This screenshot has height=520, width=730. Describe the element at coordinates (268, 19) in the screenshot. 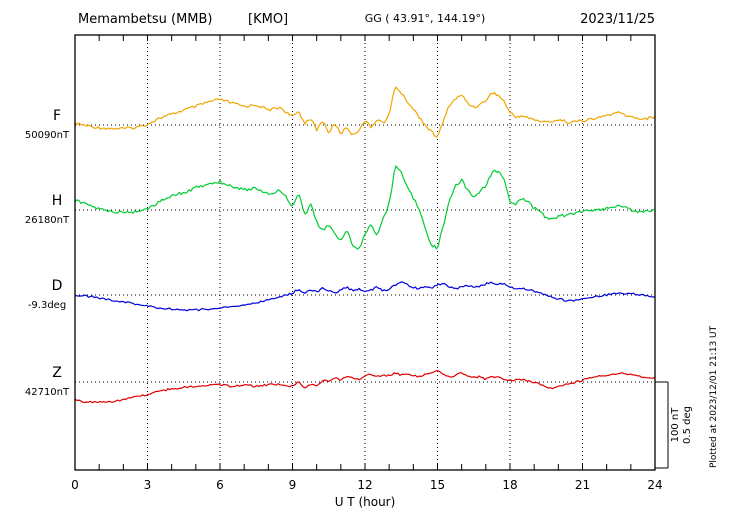

I see `observatory-code: [KMO]` at that location.